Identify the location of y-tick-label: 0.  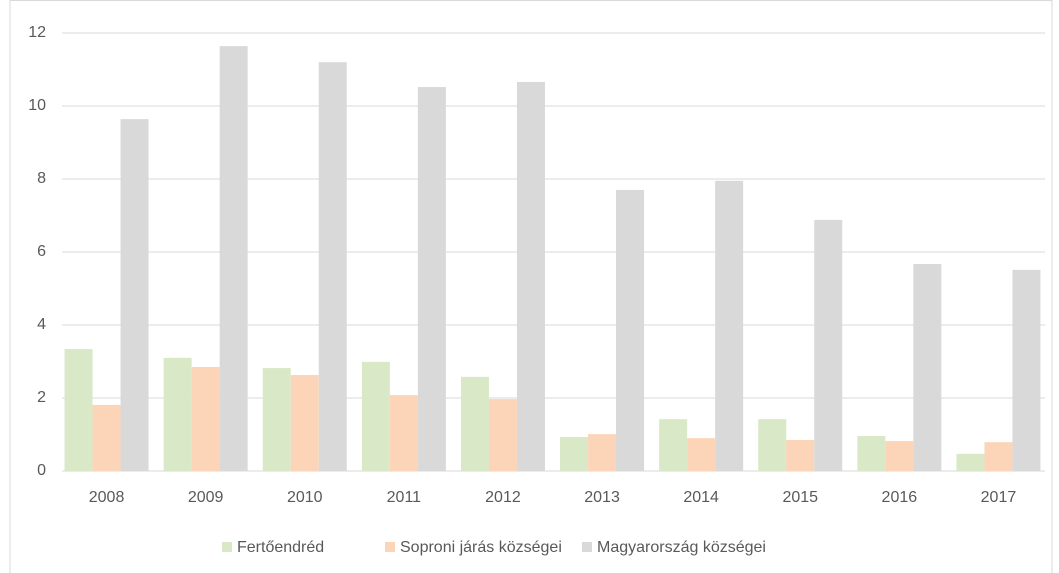
(41, 470).